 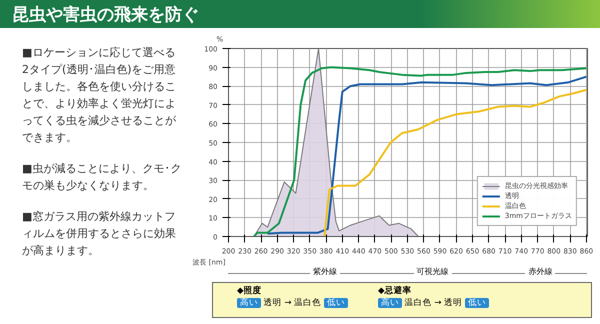 I want to click on text: ■ロケーションに応じて選べる2タイプ(透明･温白色)をご用意しました。各色を使い分けることで、より効率よく蛍光灯によってくる虫を減少させることができます。, so click(x=99, y=95).